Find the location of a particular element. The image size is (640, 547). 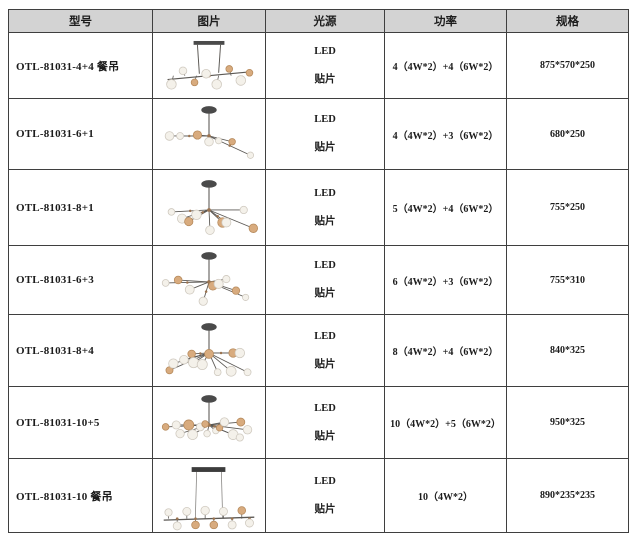

header-cell-image: 图片 is located at coordinates (209, 21).